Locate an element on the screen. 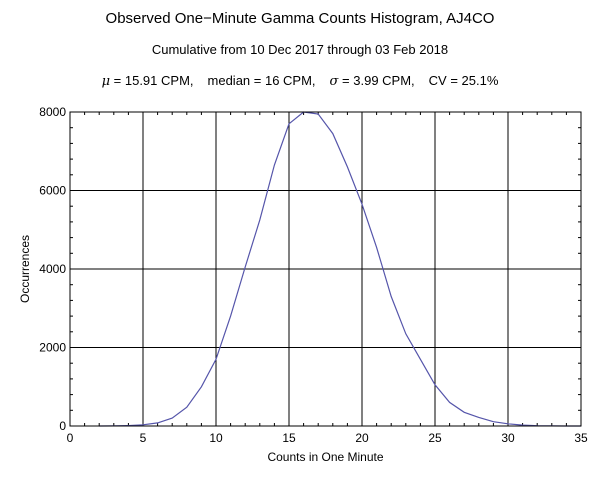  x-tick-label: 15 is located at coordinates (289, 438).